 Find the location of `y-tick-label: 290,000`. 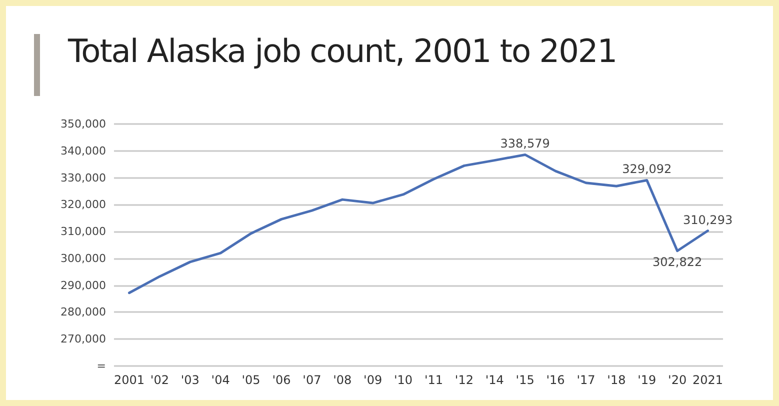

y-tick-label: 290,000 is located at coordinates (83, 285).